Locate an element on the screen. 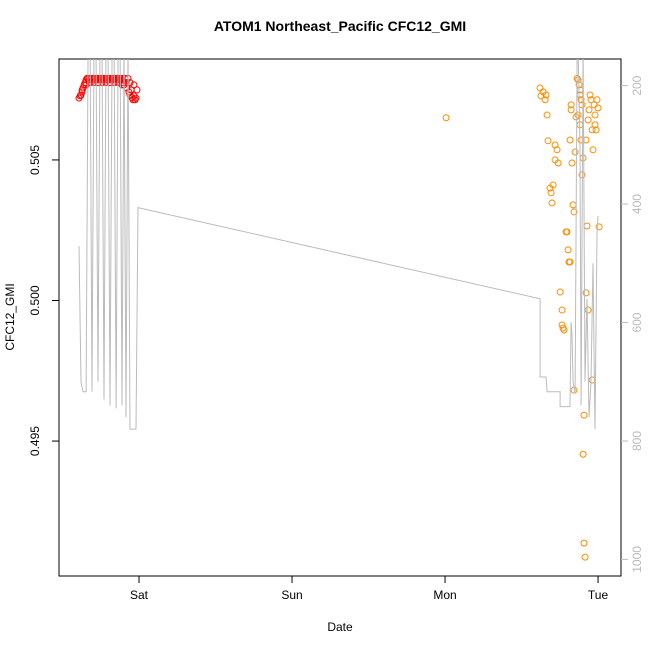  y2-tick-label: 1000 is located at coordinates (637, 559).